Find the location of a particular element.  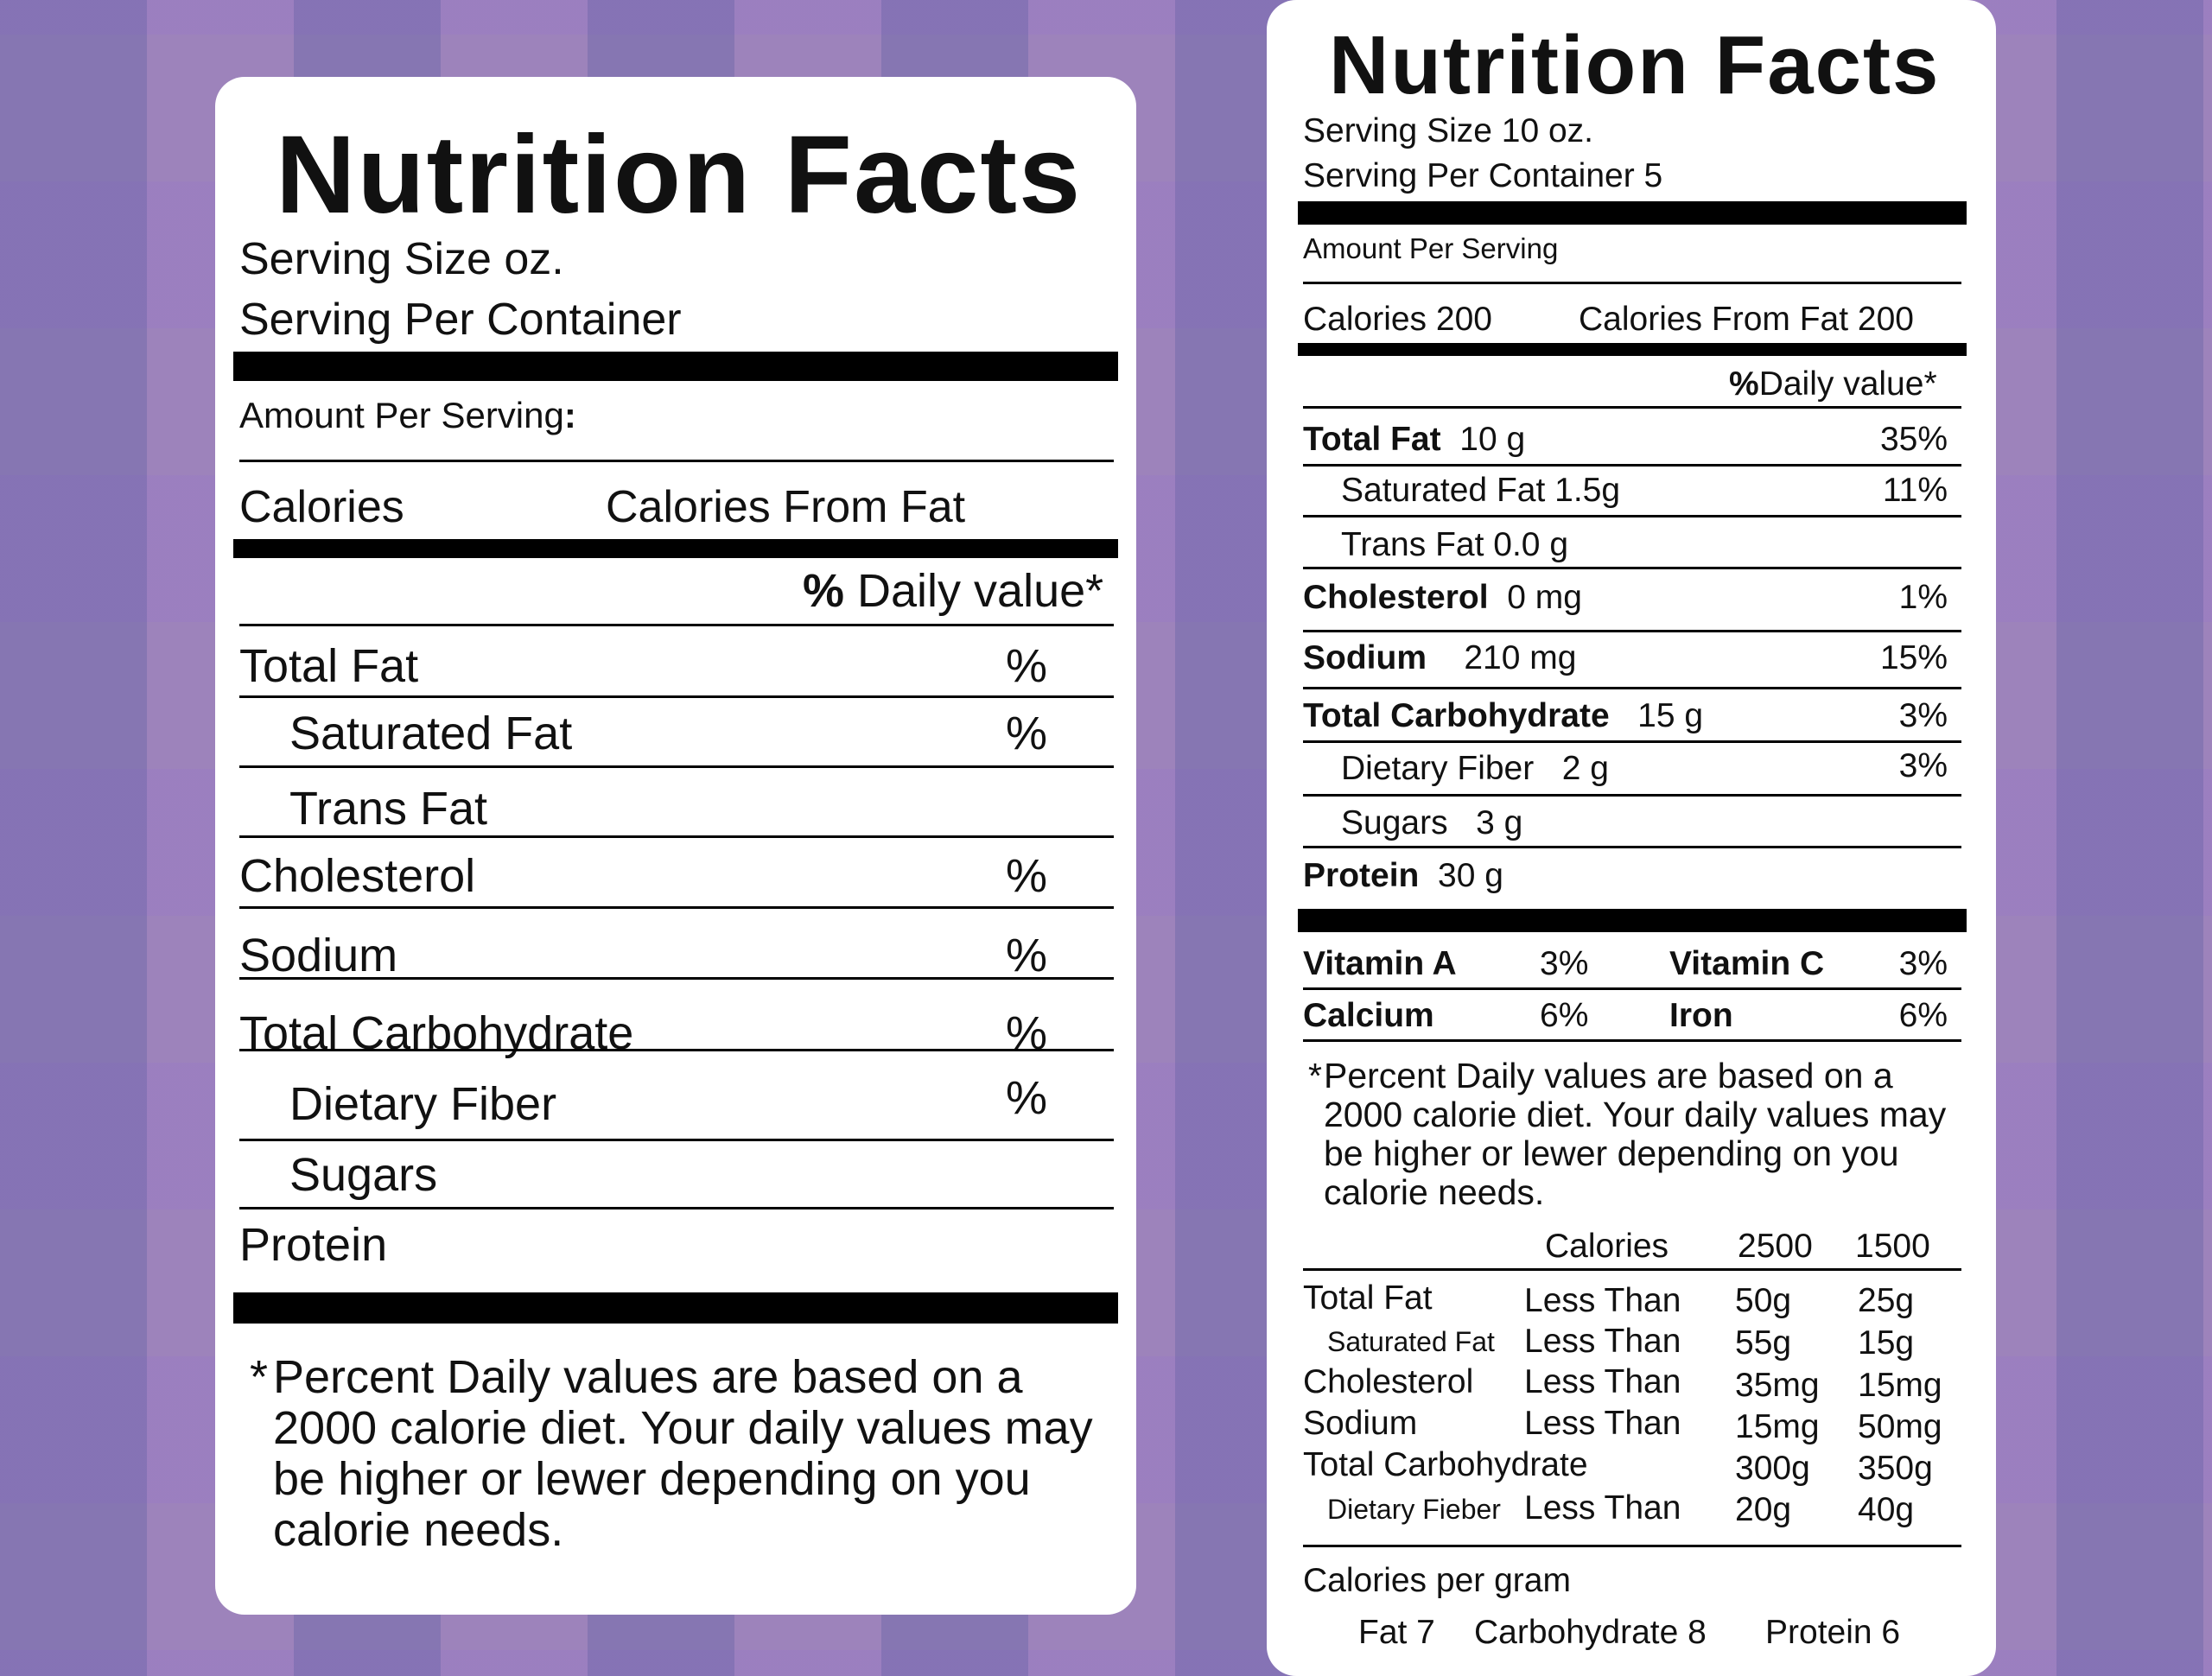

left-footnote-line: calorie needs. is located at coordinates (418, 1530).